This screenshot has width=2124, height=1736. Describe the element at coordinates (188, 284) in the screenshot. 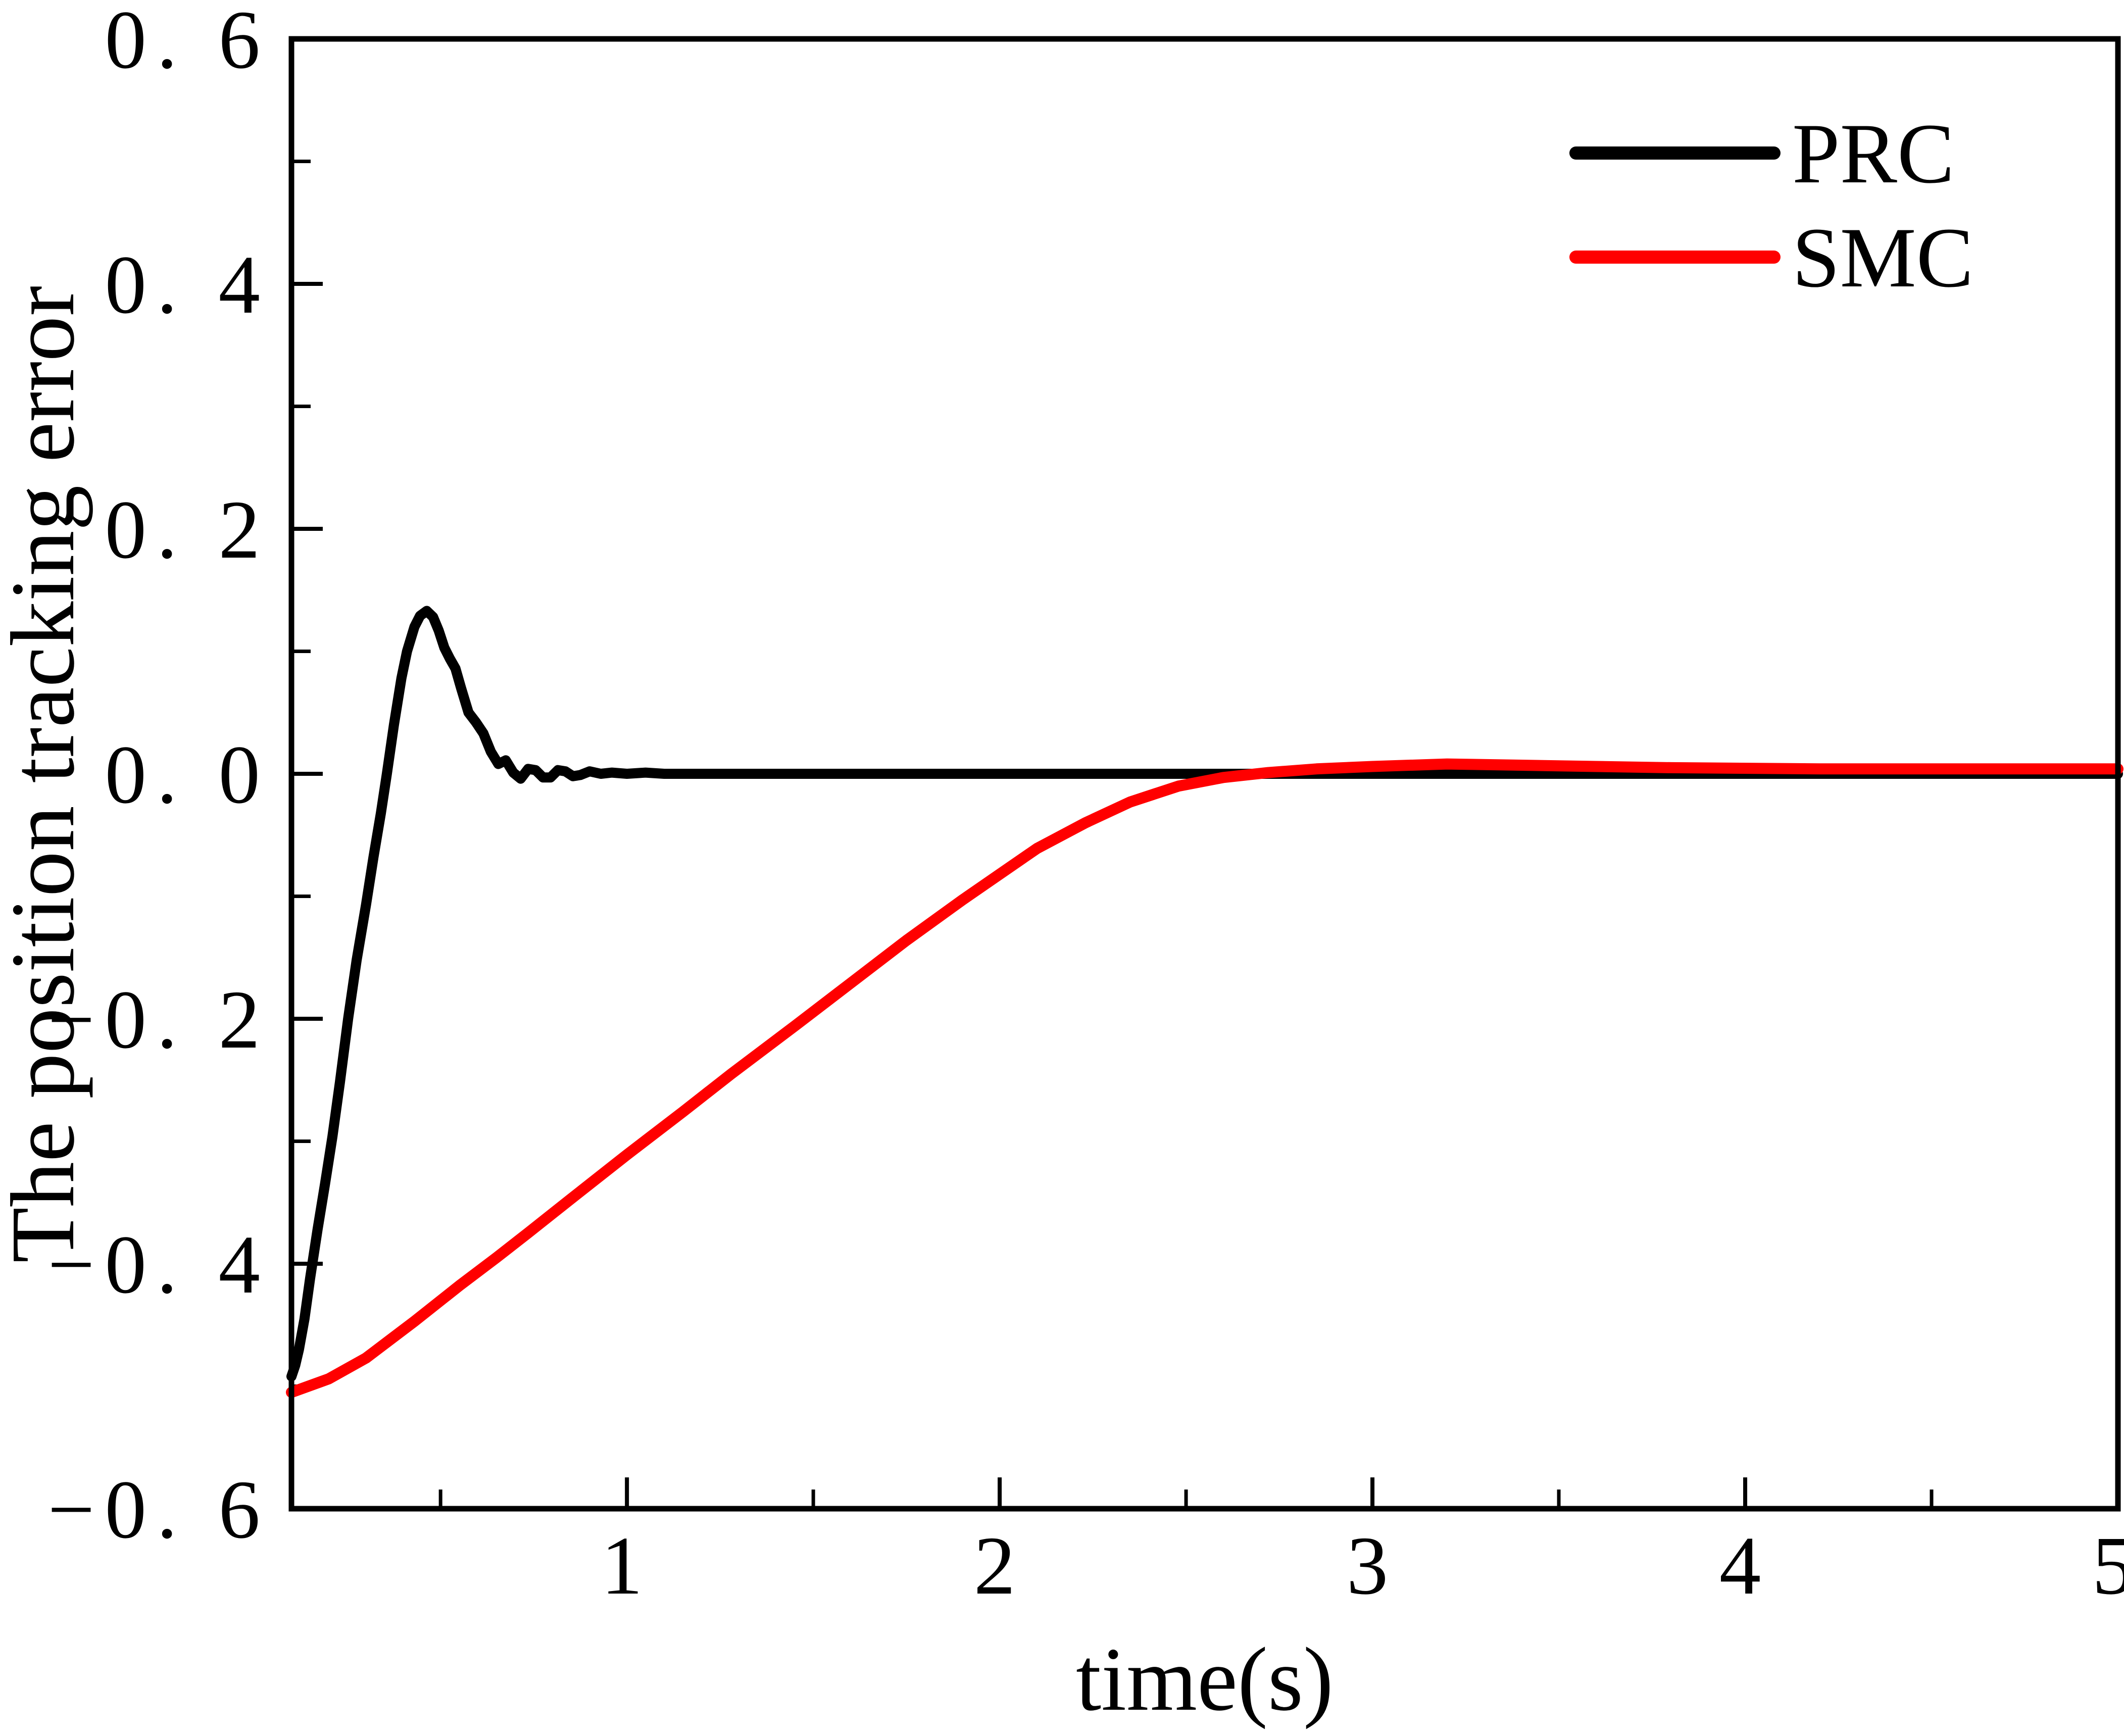

I see `y-tick-label-0.4: 0. 4` at that location.